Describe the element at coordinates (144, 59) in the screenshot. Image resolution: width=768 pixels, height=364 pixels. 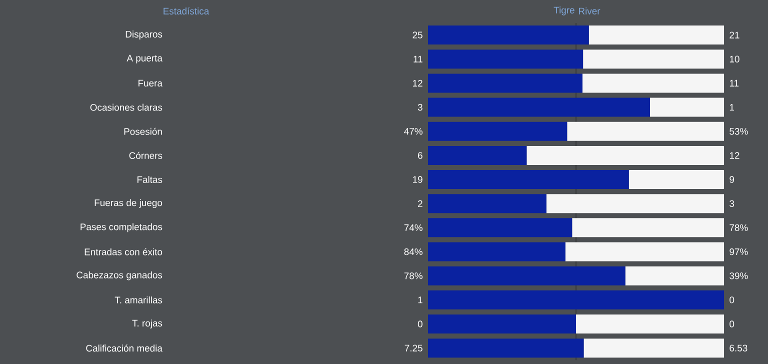
I see `y-tick-label: A puerta` at that location.